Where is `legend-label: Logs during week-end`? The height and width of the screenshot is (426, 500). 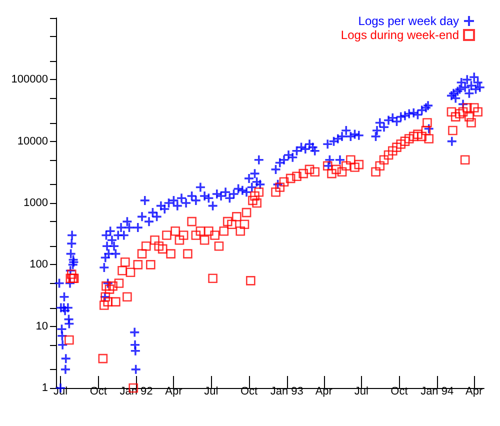 legend-label: Logs during week-end is located at coordinates (399, 35).